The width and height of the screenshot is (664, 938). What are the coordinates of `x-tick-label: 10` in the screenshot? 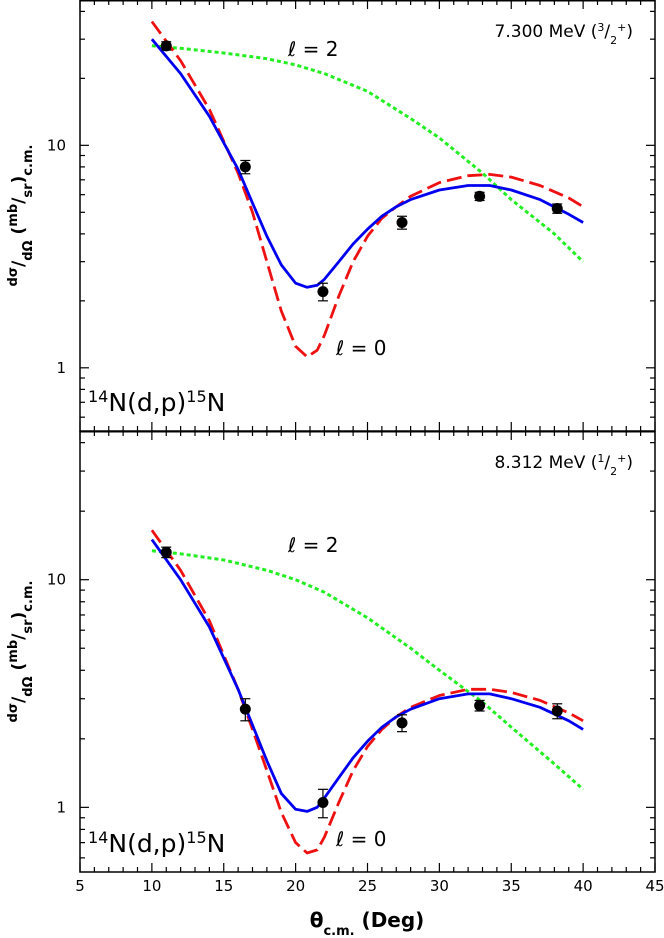 It's located at (151, 886).